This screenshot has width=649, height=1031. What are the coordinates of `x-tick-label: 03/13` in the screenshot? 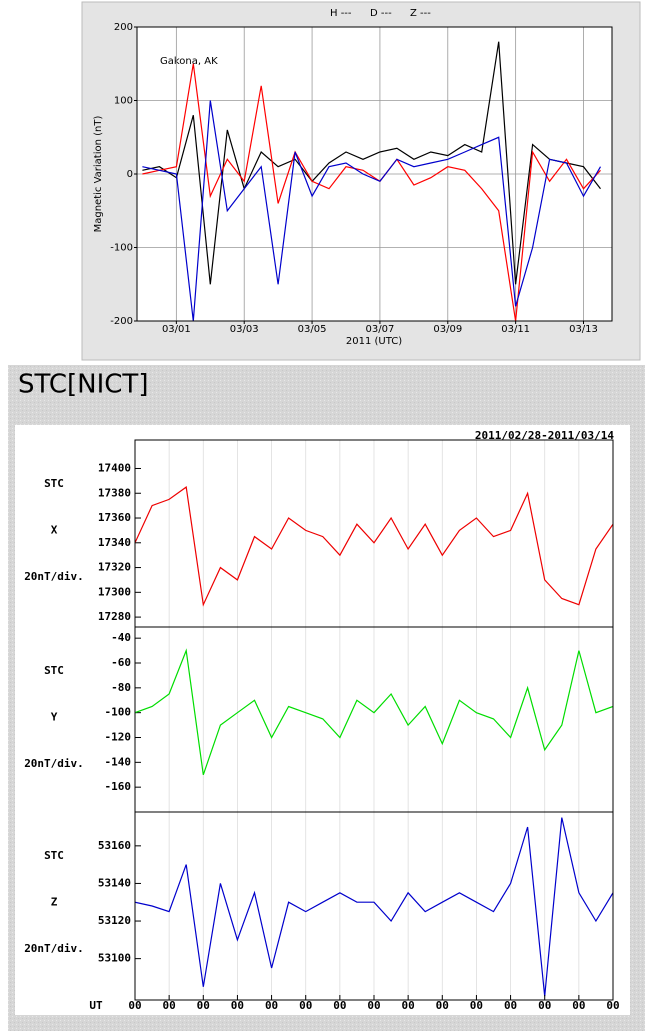 It's located at (583, 329).